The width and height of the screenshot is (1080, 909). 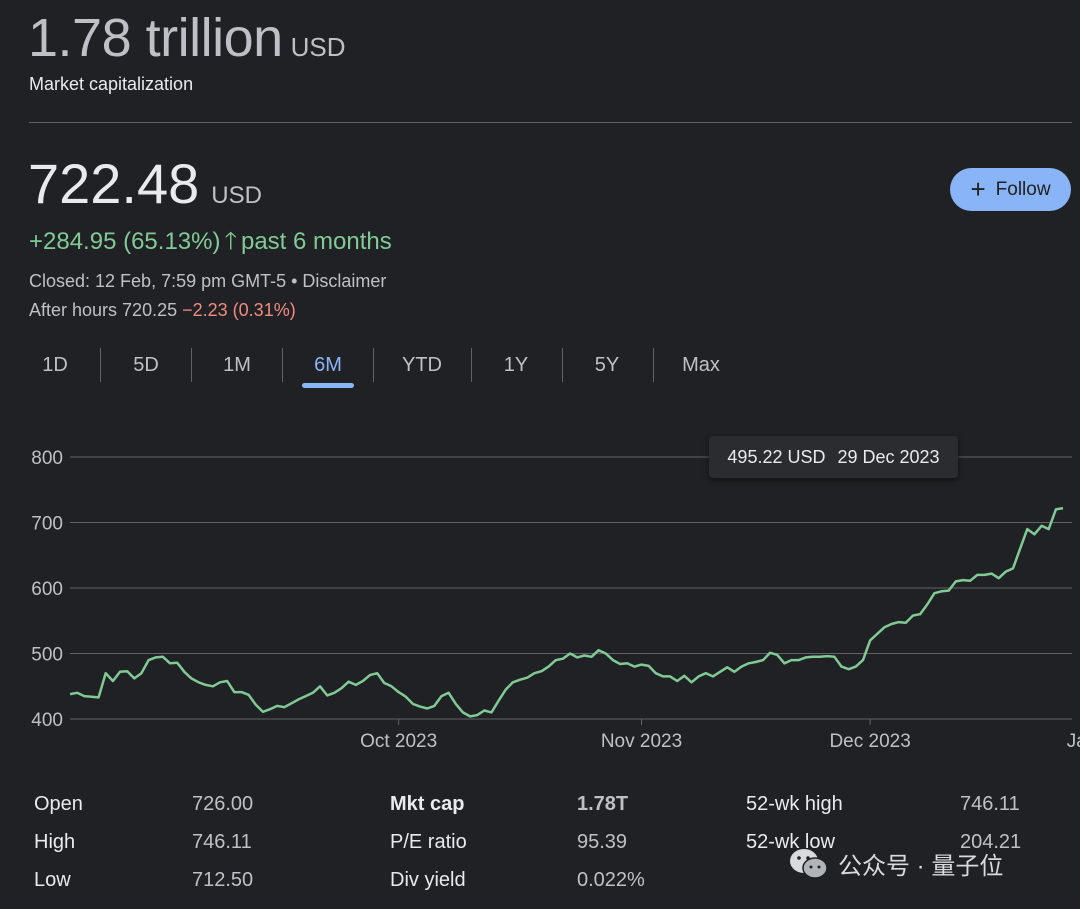 What do you see at coordinates (239, 310) in the screenshot?
I see `after-hours-change: −2.23 (0.31%)` at bounding box center [239, 310].